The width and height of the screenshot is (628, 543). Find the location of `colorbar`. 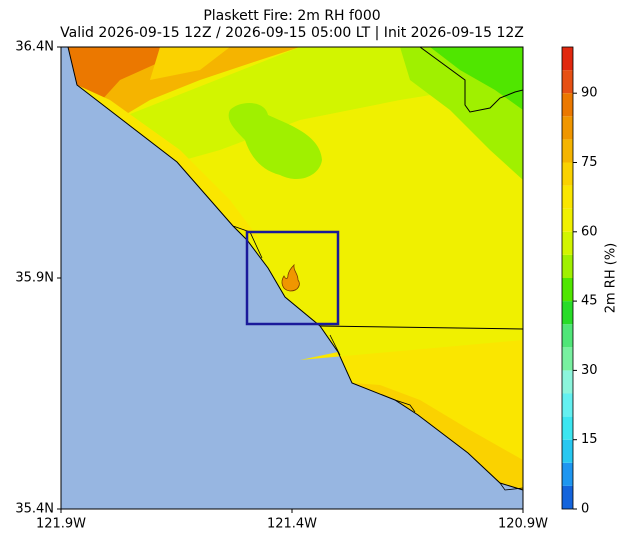

colorbar is located at coordinates (567, 278).